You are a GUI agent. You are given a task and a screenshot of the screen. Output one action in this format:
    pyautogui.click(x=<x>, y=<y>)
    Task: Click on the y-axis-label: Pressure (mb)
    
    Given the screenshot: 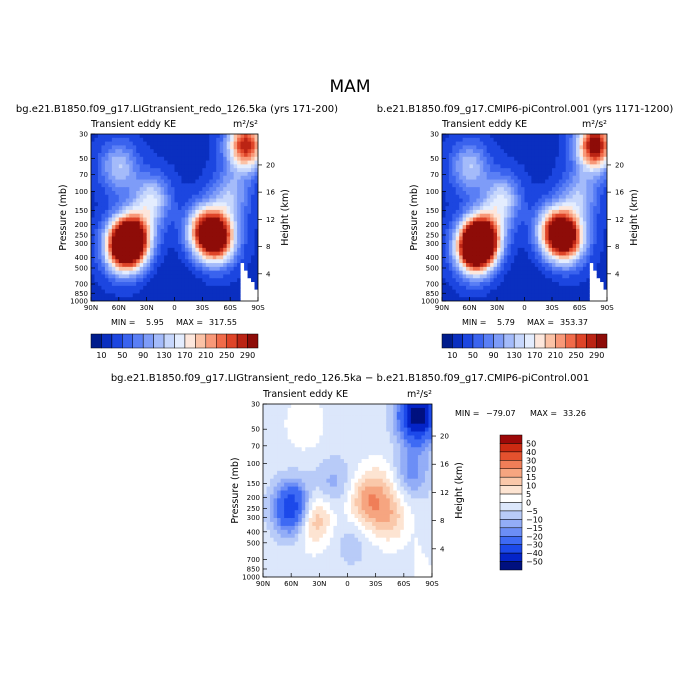 What is the action you would take?
    pyautogui.click(x=63, y=217)
    